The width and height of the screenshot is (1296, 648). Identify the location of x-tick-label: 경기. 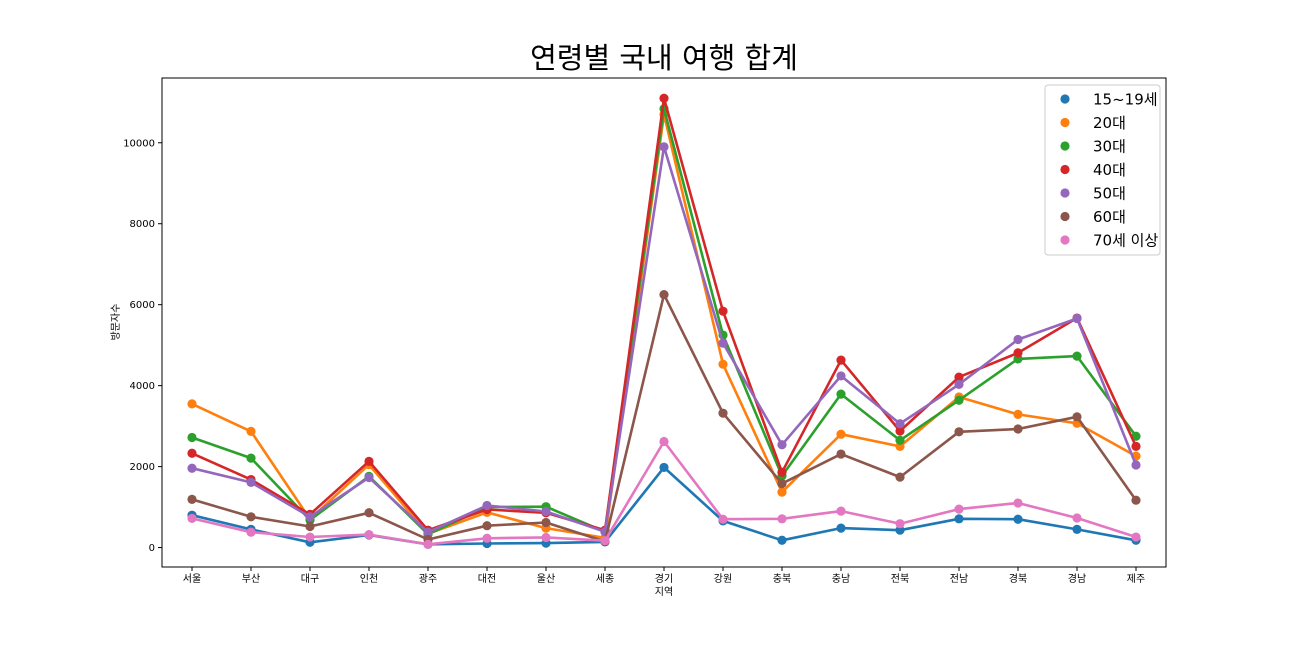
(664, 578).